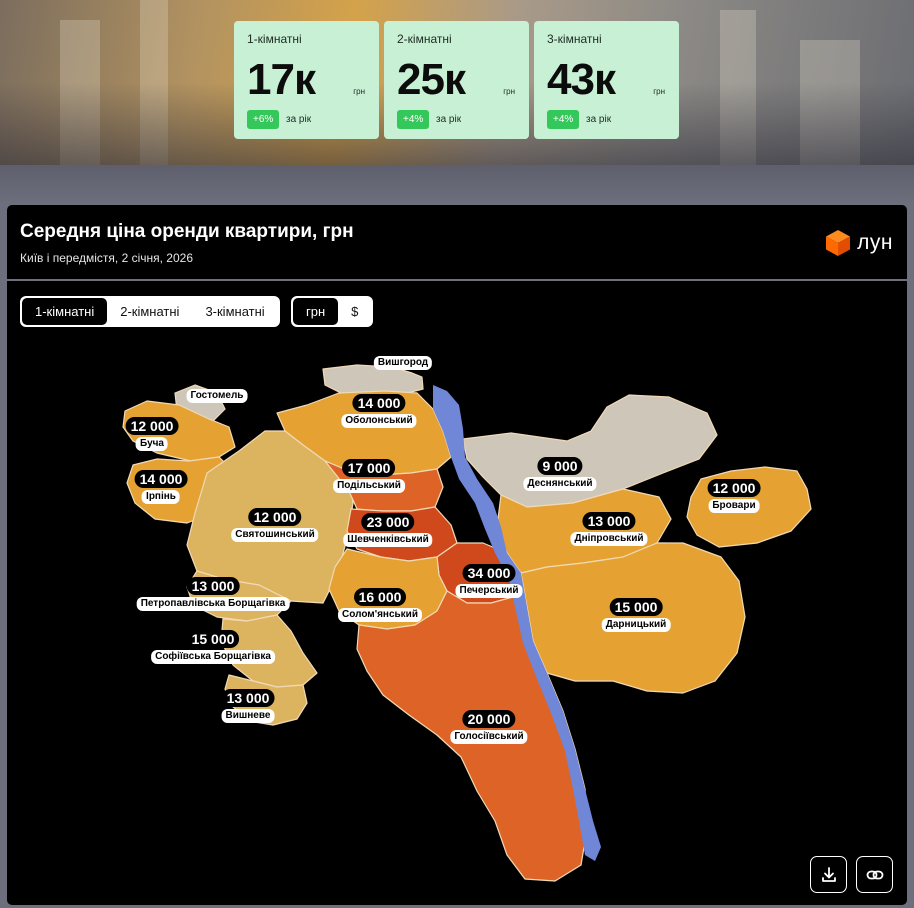  I want to click on currency-tabs: грн $, so click(332, 311).